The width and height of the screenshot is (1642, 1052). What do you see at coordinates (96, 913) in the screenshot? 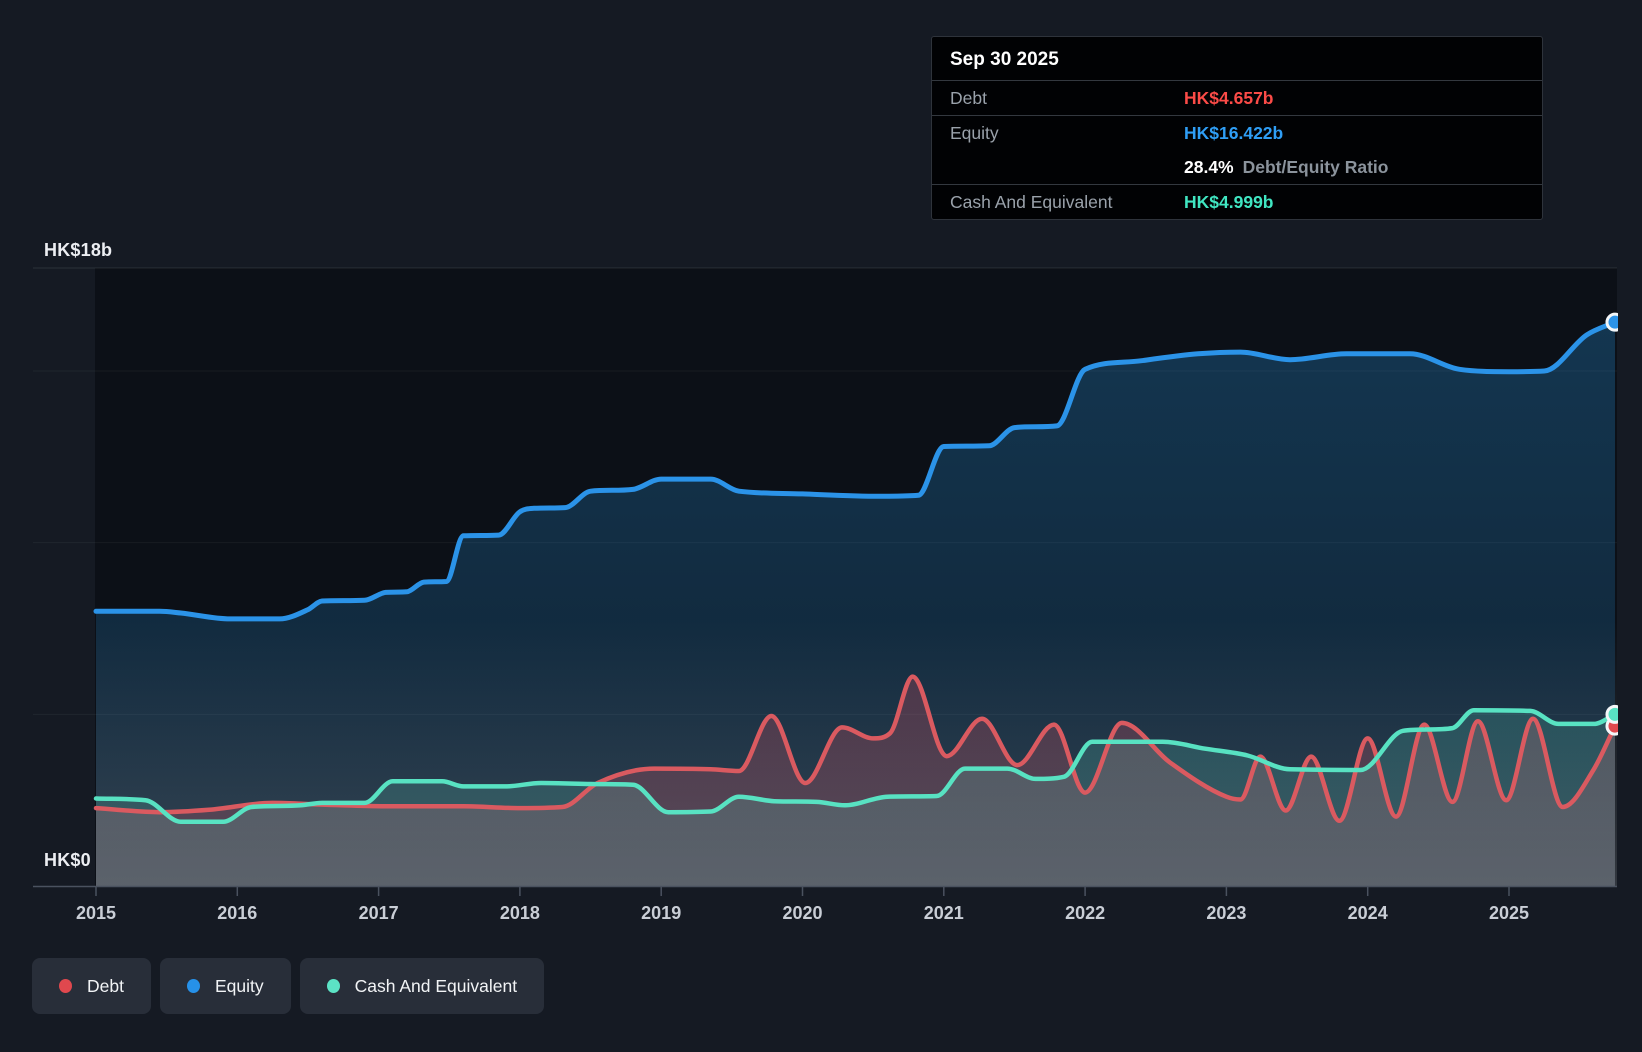
I see `x-axis-year-label: 2015` at bounding box center [96, 913].